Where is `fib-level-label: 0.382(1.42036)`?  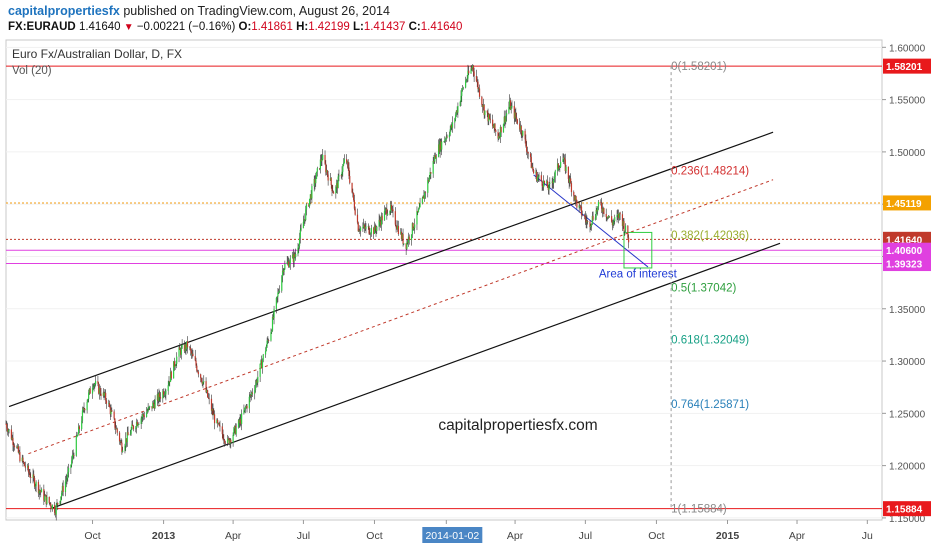 fib-level-label: 0.382(1.42036) is located at coordinates (710, 236).